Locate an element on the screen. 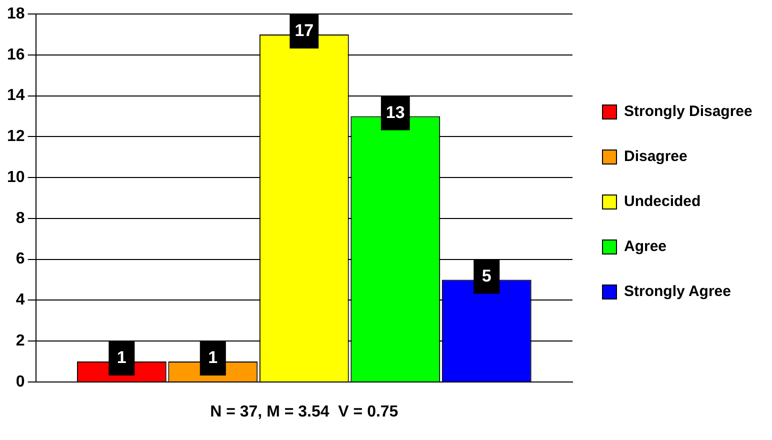 Image resolution: width=772 pixels, height=440 pixels. y-tick-label: 6 is located at coordinates (20, 259).